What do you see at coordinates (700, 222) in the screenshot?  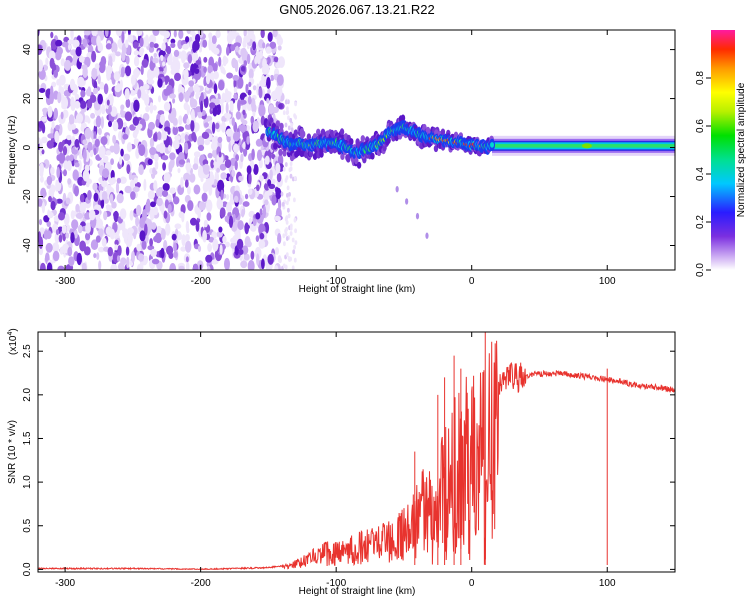 I see `colorbar-tick-label: 0.2` at bounding box center [700, 222].